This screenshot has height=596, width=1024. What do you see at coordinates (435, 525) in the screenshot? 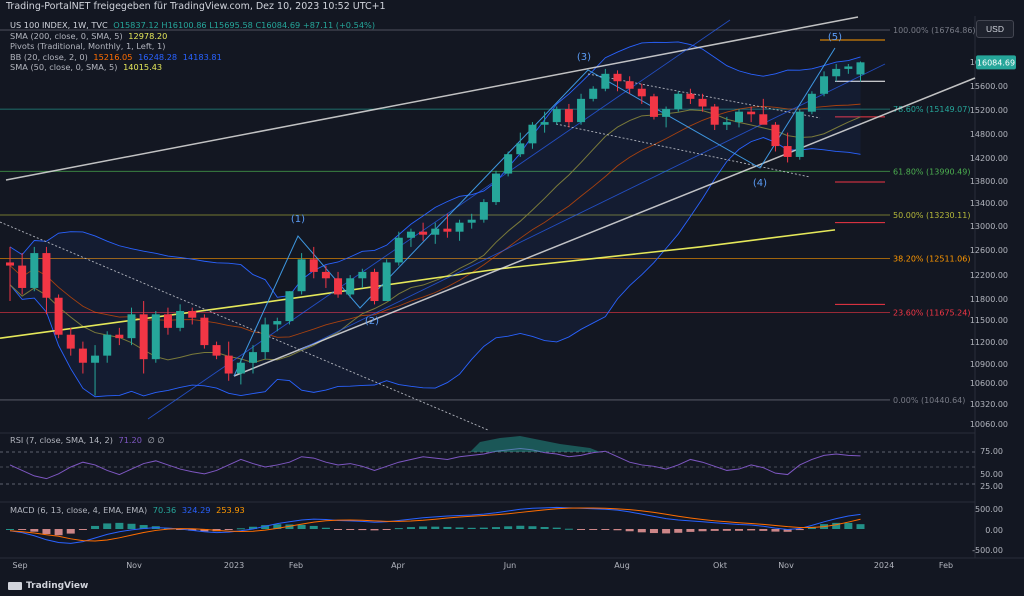
I see `macd-line` at bounding box center [435, 525].